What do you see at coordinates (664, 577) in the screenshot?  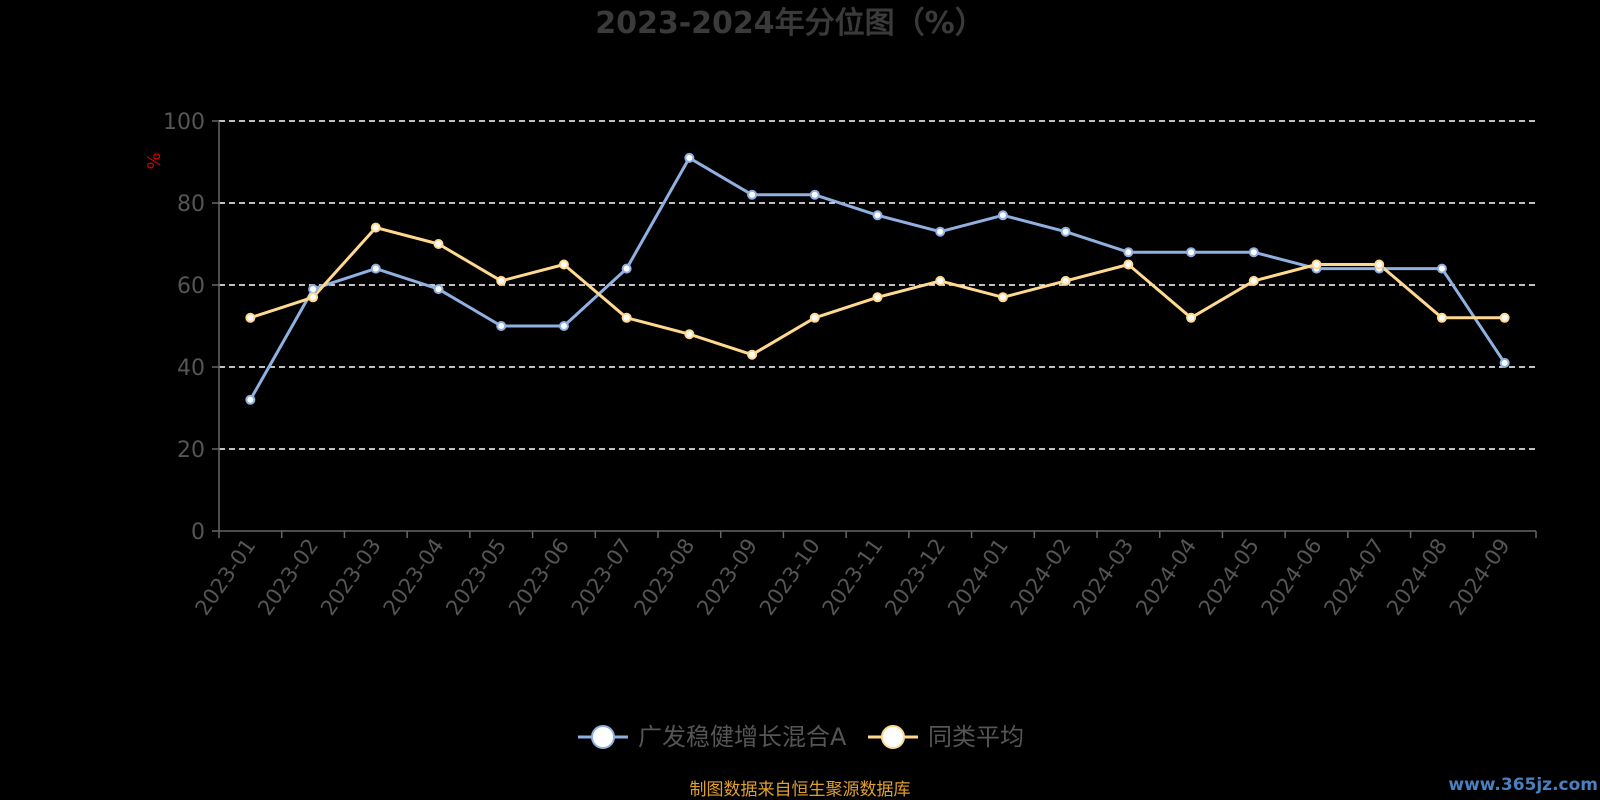 I see `x-tick-label: 2023-08` at bounding box center [664, 577].